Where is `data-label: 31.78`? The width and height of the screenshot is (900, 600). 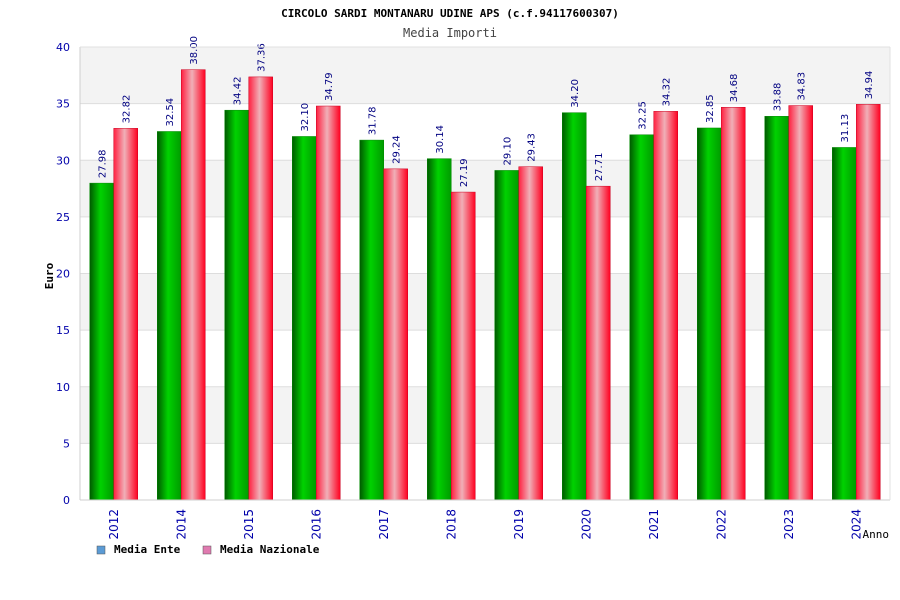
data-label: 31.78 is located at coordinates (373, 120).